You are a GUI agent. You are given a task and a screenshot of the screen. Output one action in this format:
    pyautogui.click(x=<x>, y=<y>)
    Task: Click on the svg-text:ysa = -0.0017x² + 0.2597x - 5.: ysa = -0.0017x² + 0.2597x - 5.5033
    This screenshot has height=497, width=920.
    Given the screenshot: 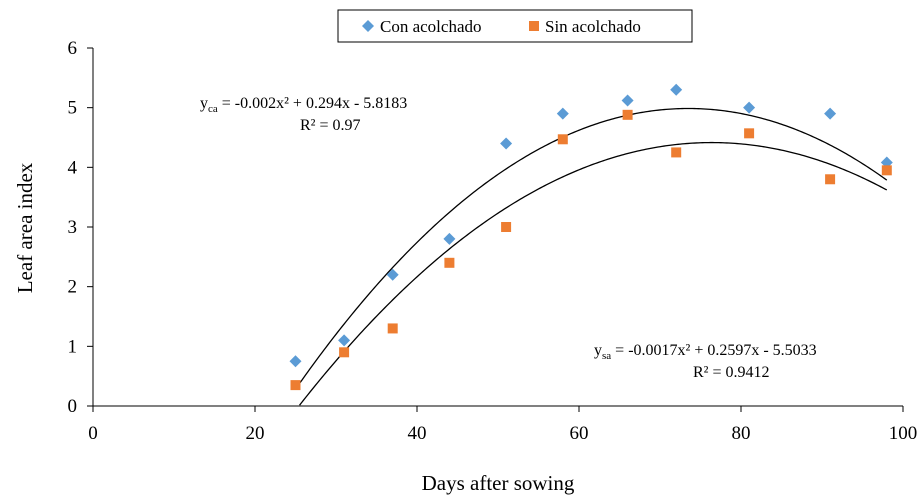 What is the action you would take?
    pyautogui.click(x=705, y=352)
    